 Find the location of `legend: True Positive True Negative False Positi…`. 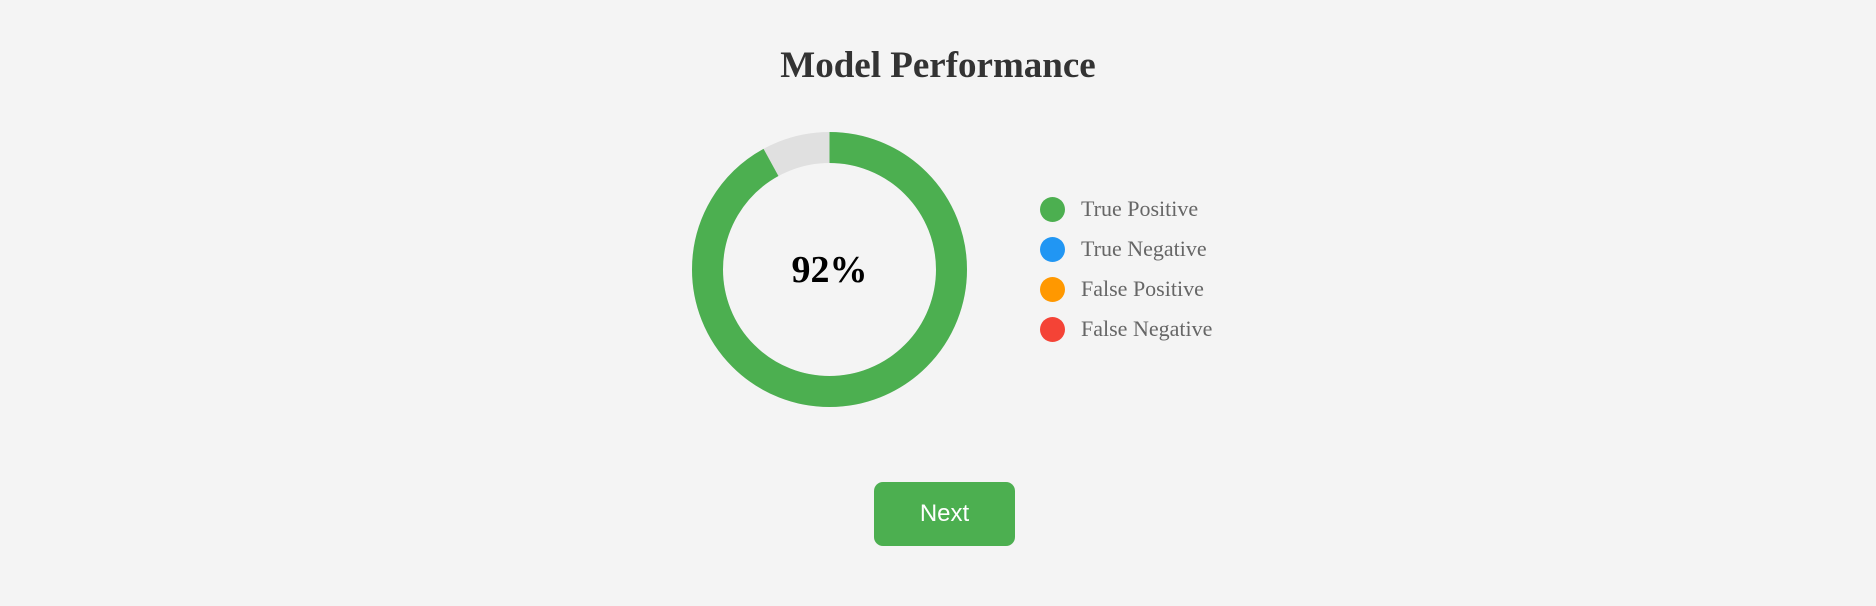

legend: True Positive True Negative False Positi… is located at coordinates (1126, 269).